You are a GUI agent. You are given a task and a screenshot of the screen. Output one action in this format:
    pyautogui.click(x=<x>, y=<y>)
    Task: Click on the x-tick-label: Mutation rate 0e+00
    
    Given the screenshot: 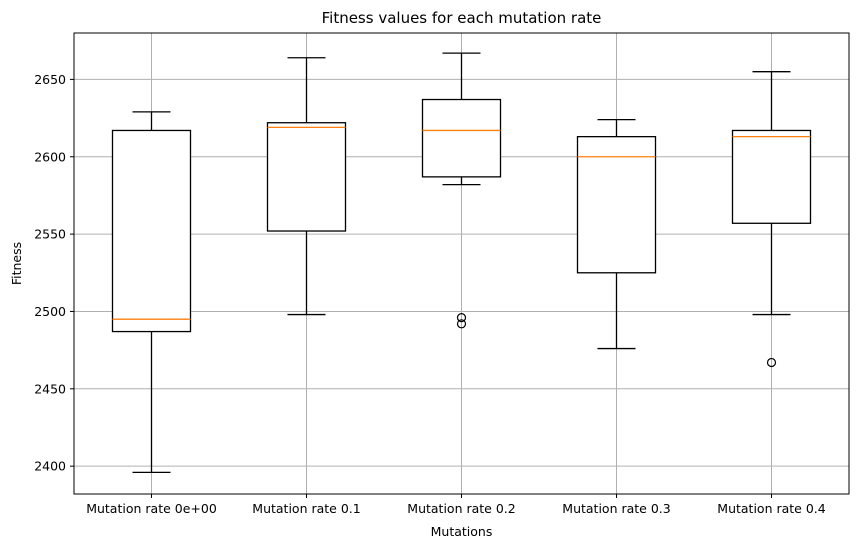 What is the action you would take?
    pyautogui.click(x=151, y=508)
    